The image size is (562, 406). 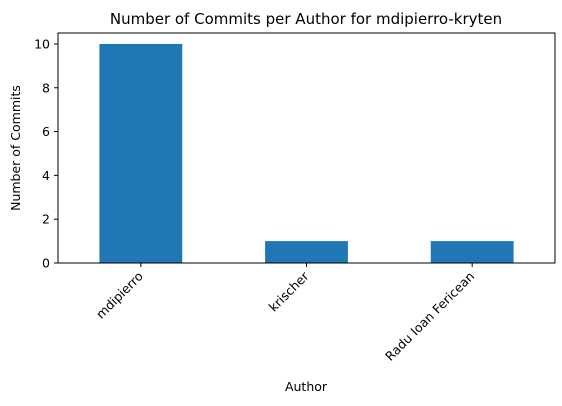 What do you see at coordinates (46, 131) in the screenshot?
I see `y-tick-label: 6` at bounding box center [46, 131].